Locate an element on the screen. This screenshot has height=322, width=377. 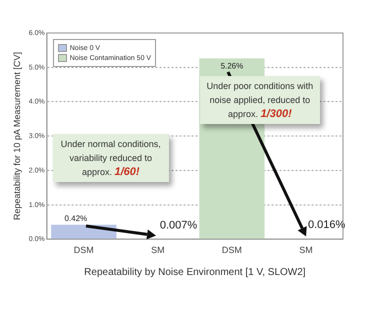
x-axis-title: Repeatability by Noise Environment [1 V, SLOW2] is located at coordinates (195, 272).